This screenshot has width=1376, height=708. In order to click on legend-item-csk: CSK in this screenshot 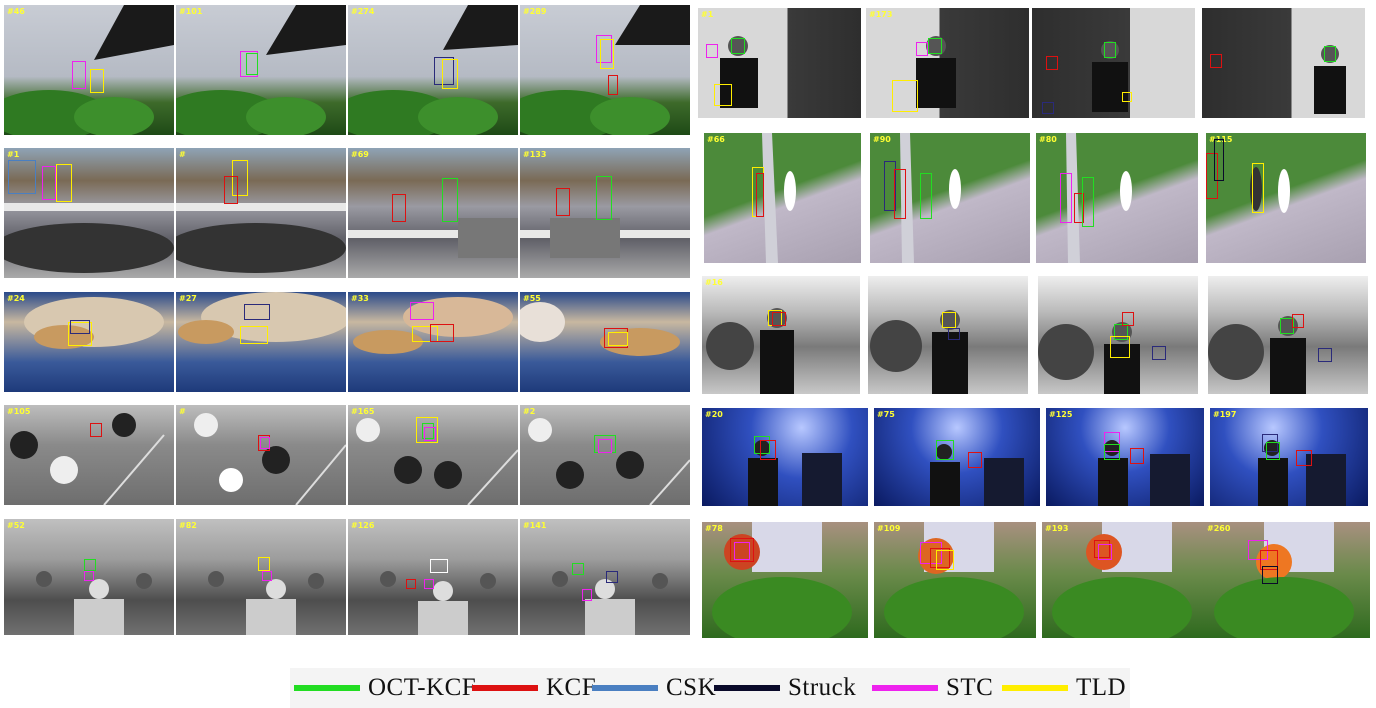, I will do `click(654, 687)`.